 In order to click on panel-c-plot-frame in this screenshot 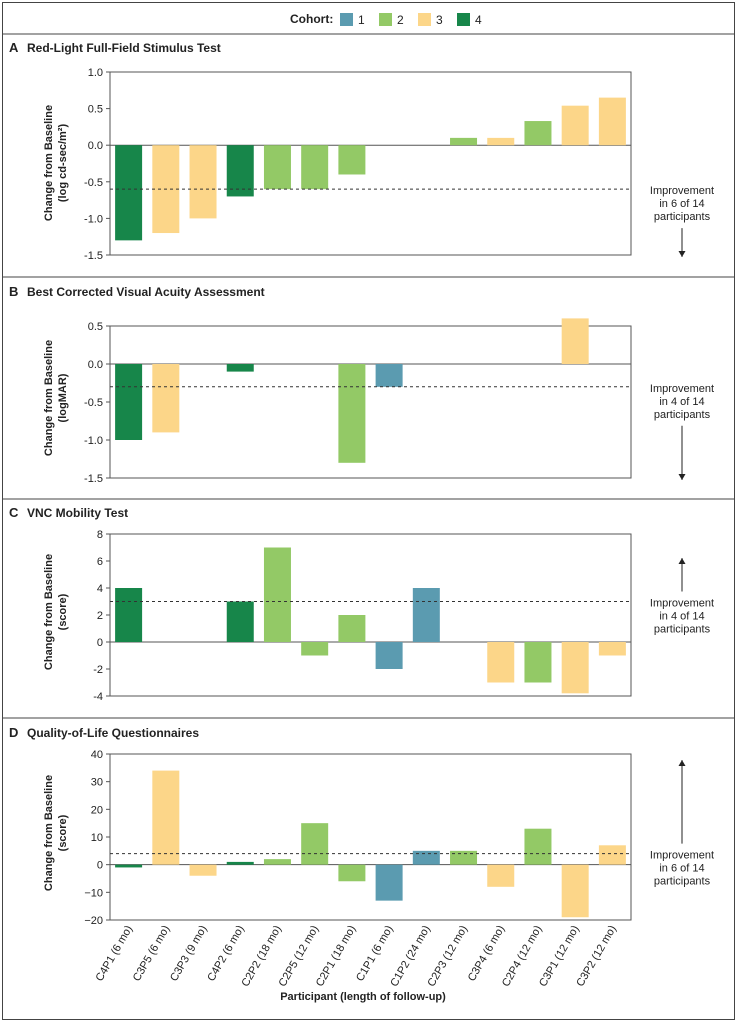, I will do `click(370, 615)`.